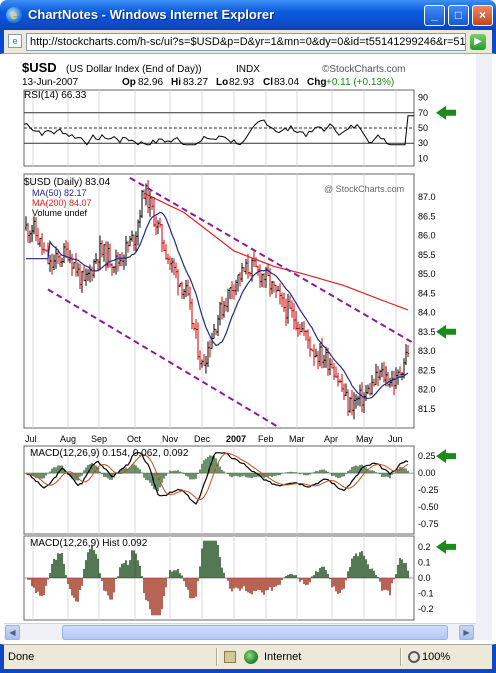 This screenshot has width=496, height=673. What do you see at coordinates (31, 439) in the screenshot?
I see `month-tick-label: Jul` at bounding box center [31, 439].